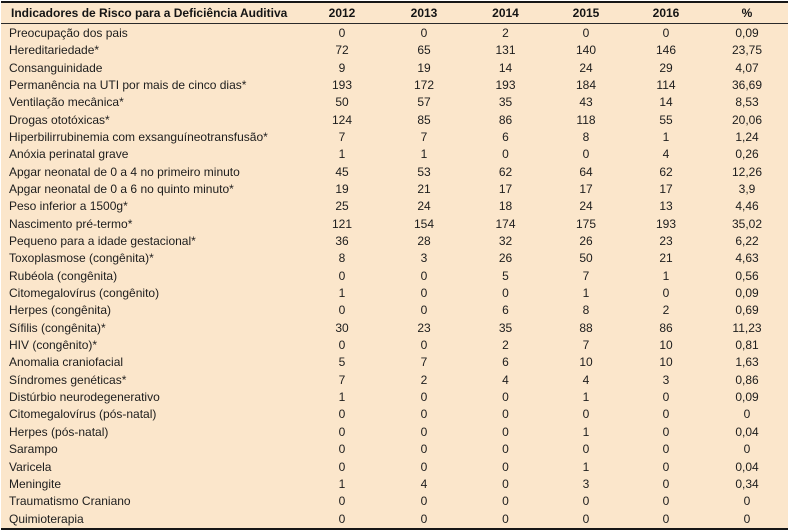 This screenshot has width=793, height=531. Describe the element at coordinates (505, 84) in the screenshot. I see `value-2014: 193` at that location.